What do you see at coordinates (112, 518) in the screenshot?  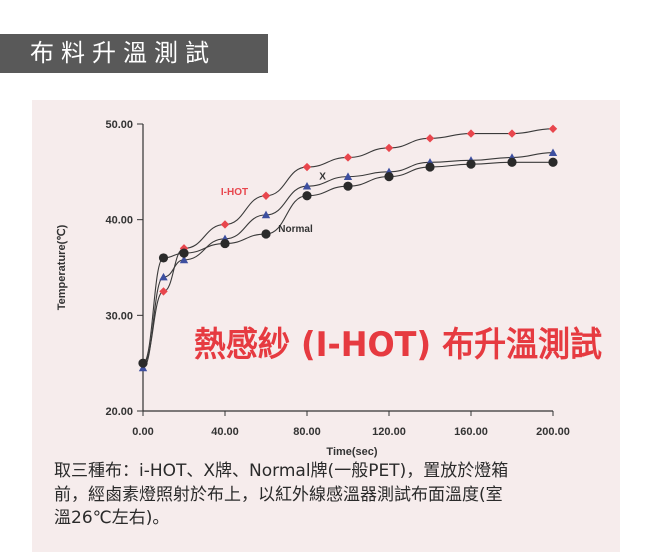 I see `caption-line-3: 溫26℃左右)。` at bounding box center [112, 518].